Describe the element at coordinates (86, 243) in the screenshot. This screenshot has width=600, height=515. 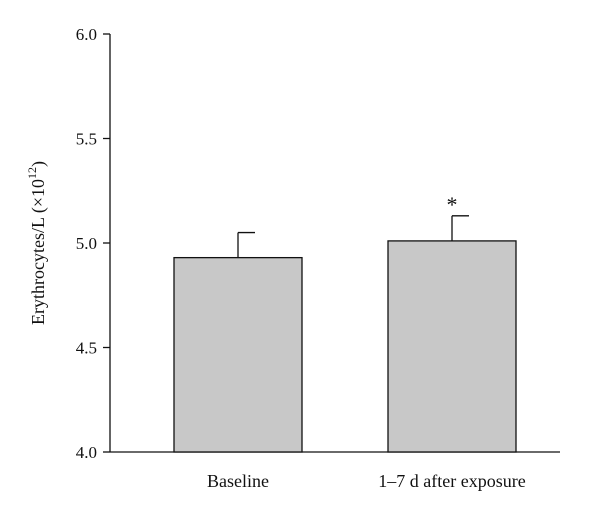
I see `y-tick-label: 5.0` at that location.